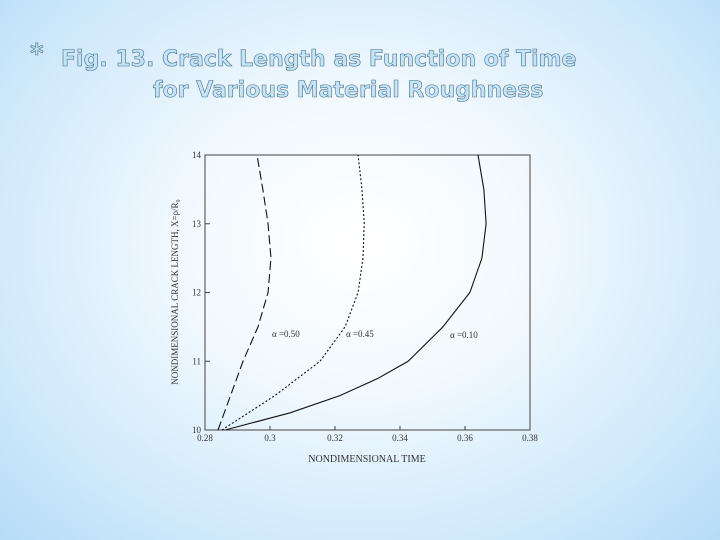 This screenshot has width=720, height=540. Describe the element at coordinates (400, 438) in the screenshot. I see `x-tick-label: 0.34` at that location.